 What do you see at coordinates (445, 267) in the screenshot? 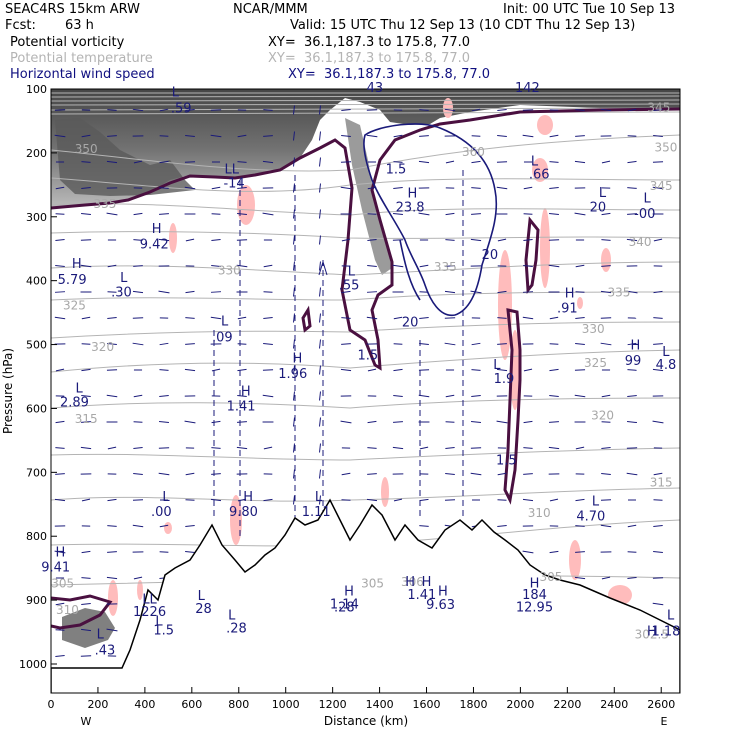
I see `theta-label: 335` at bounding box center [445, 267].